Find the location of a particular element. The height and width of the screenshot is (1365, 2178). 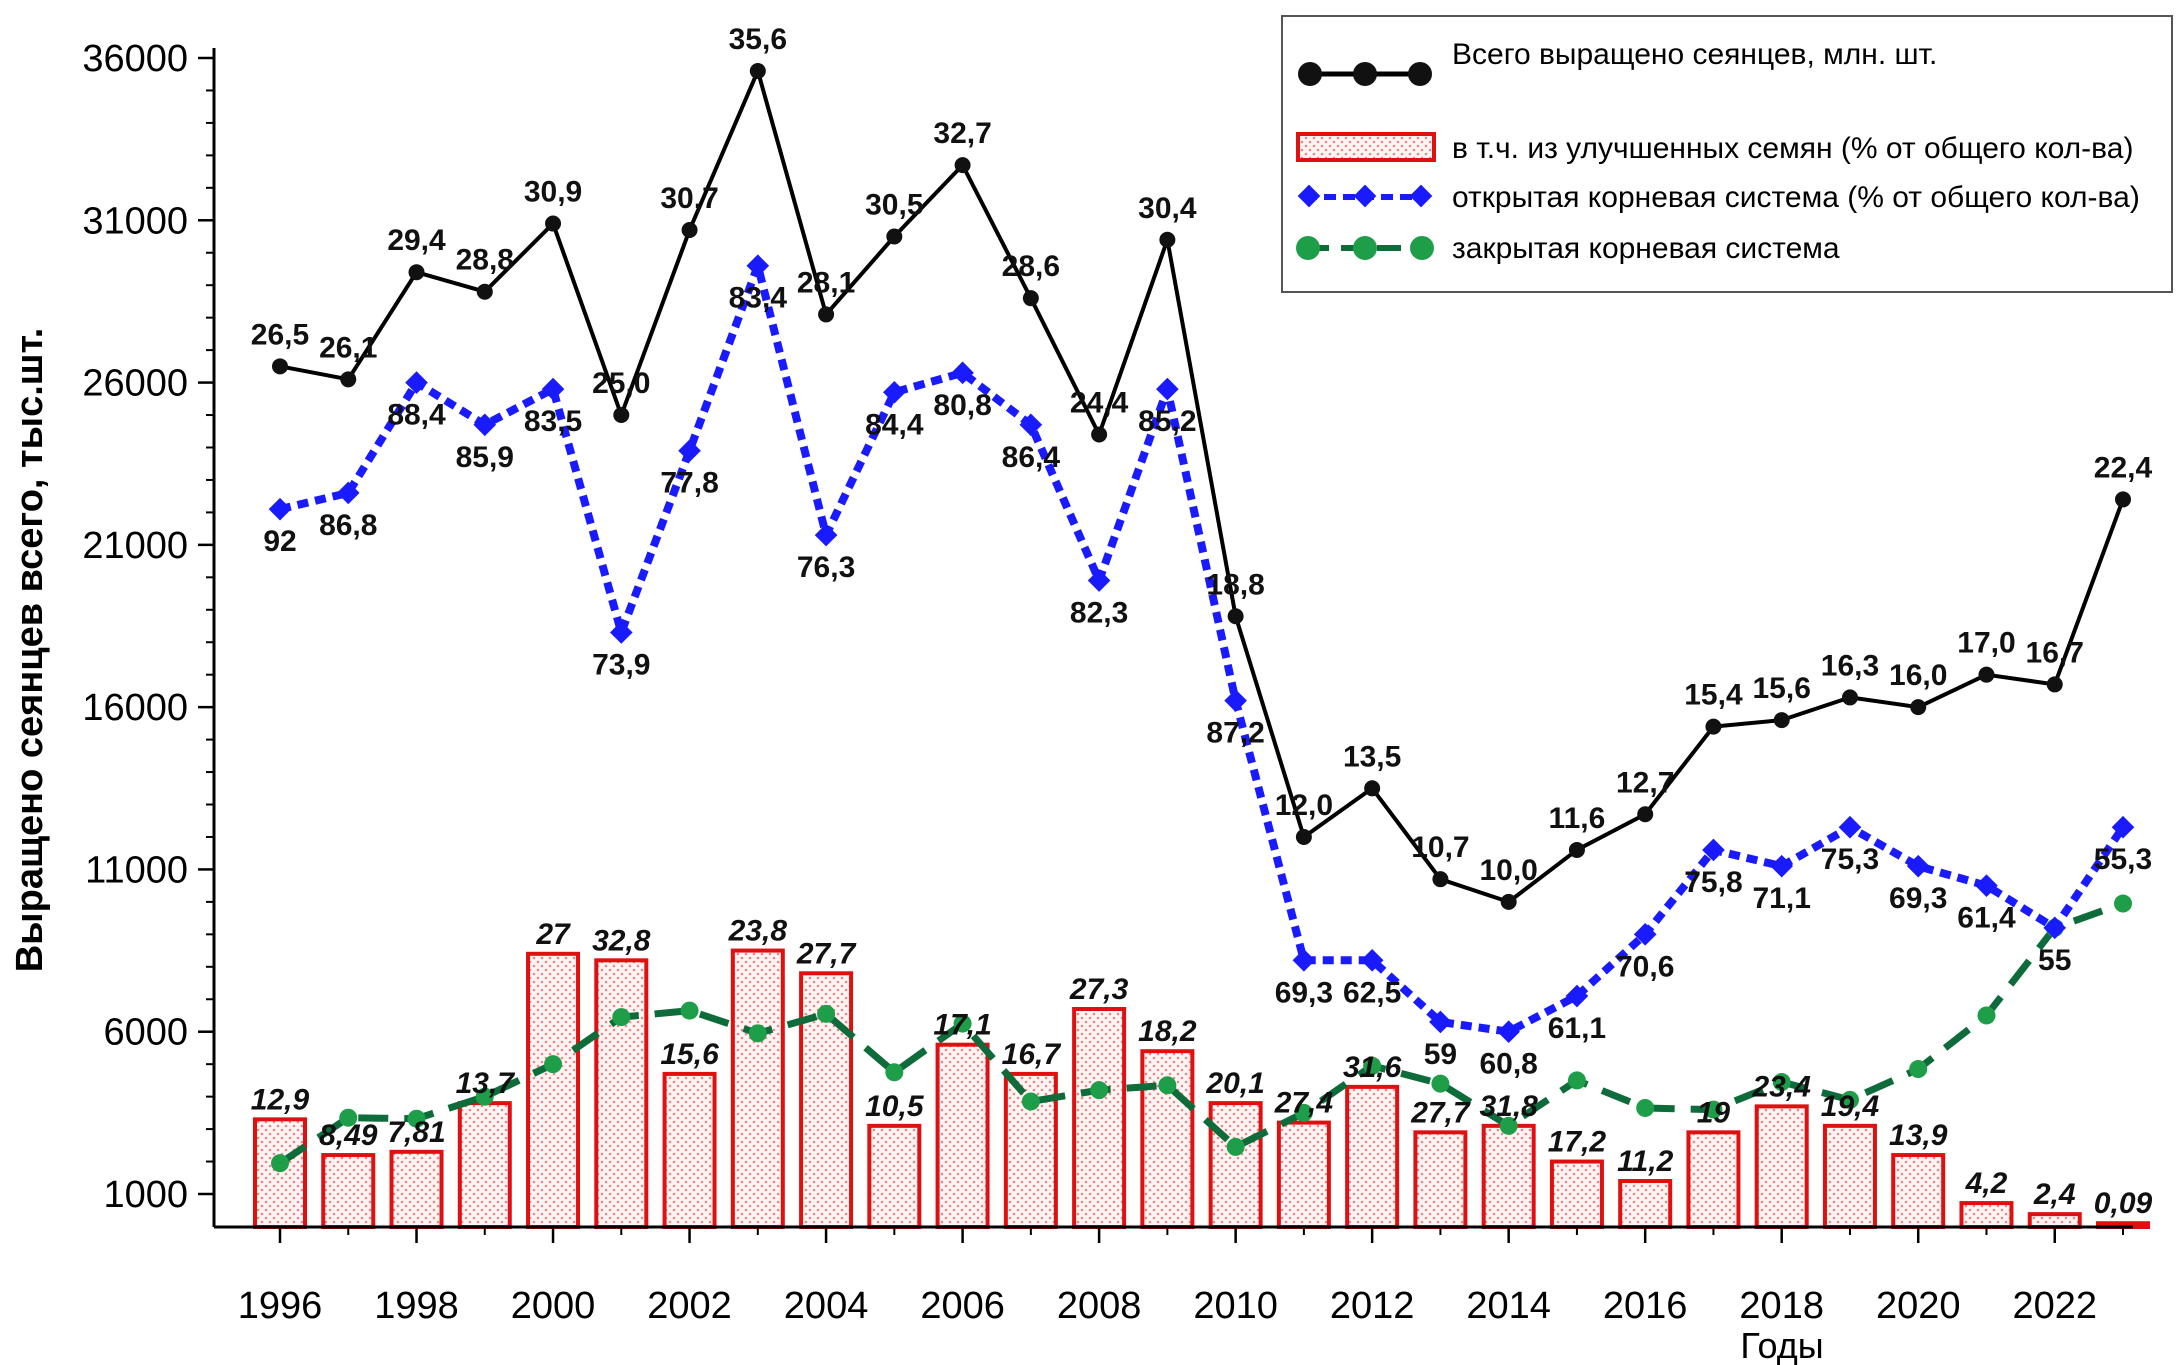

open-root-label-2000: 83,5 is located at coordinates (553, 421).